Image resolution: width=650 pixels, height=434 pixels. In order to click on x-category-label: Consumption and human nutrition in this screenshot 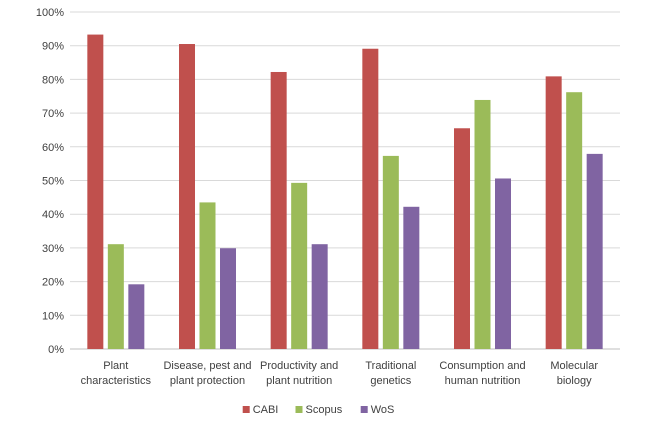, I will do `click(482, 373)`.